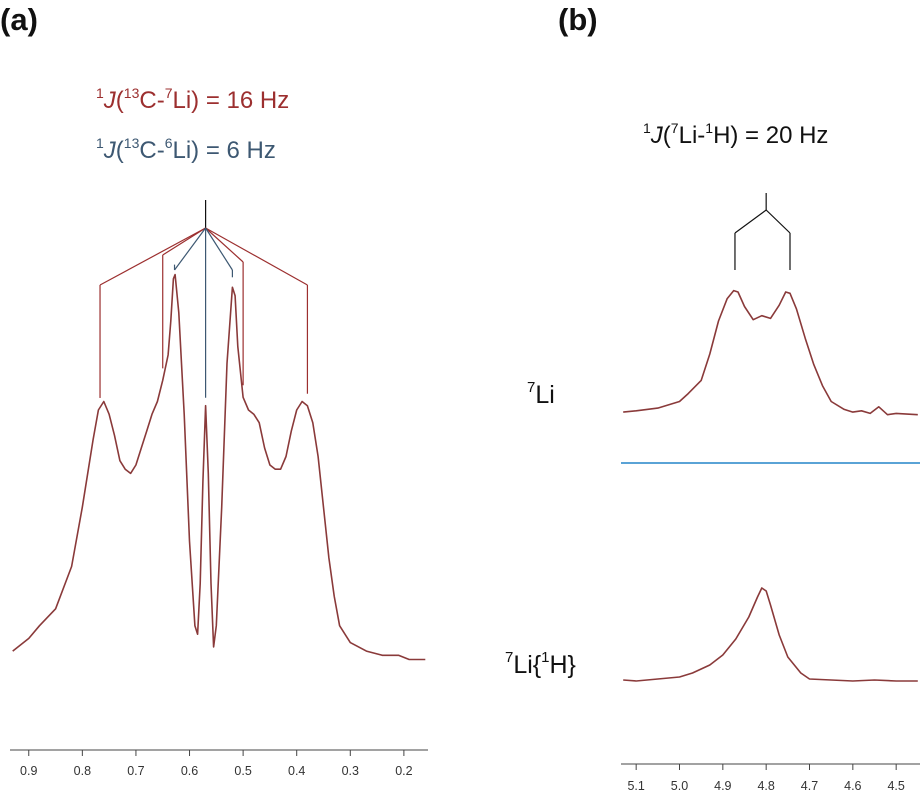  Describe the element at coordinates (647, 128) in the screenshot. I see `coupling-7li-1h-sup-1: 1` at that location.